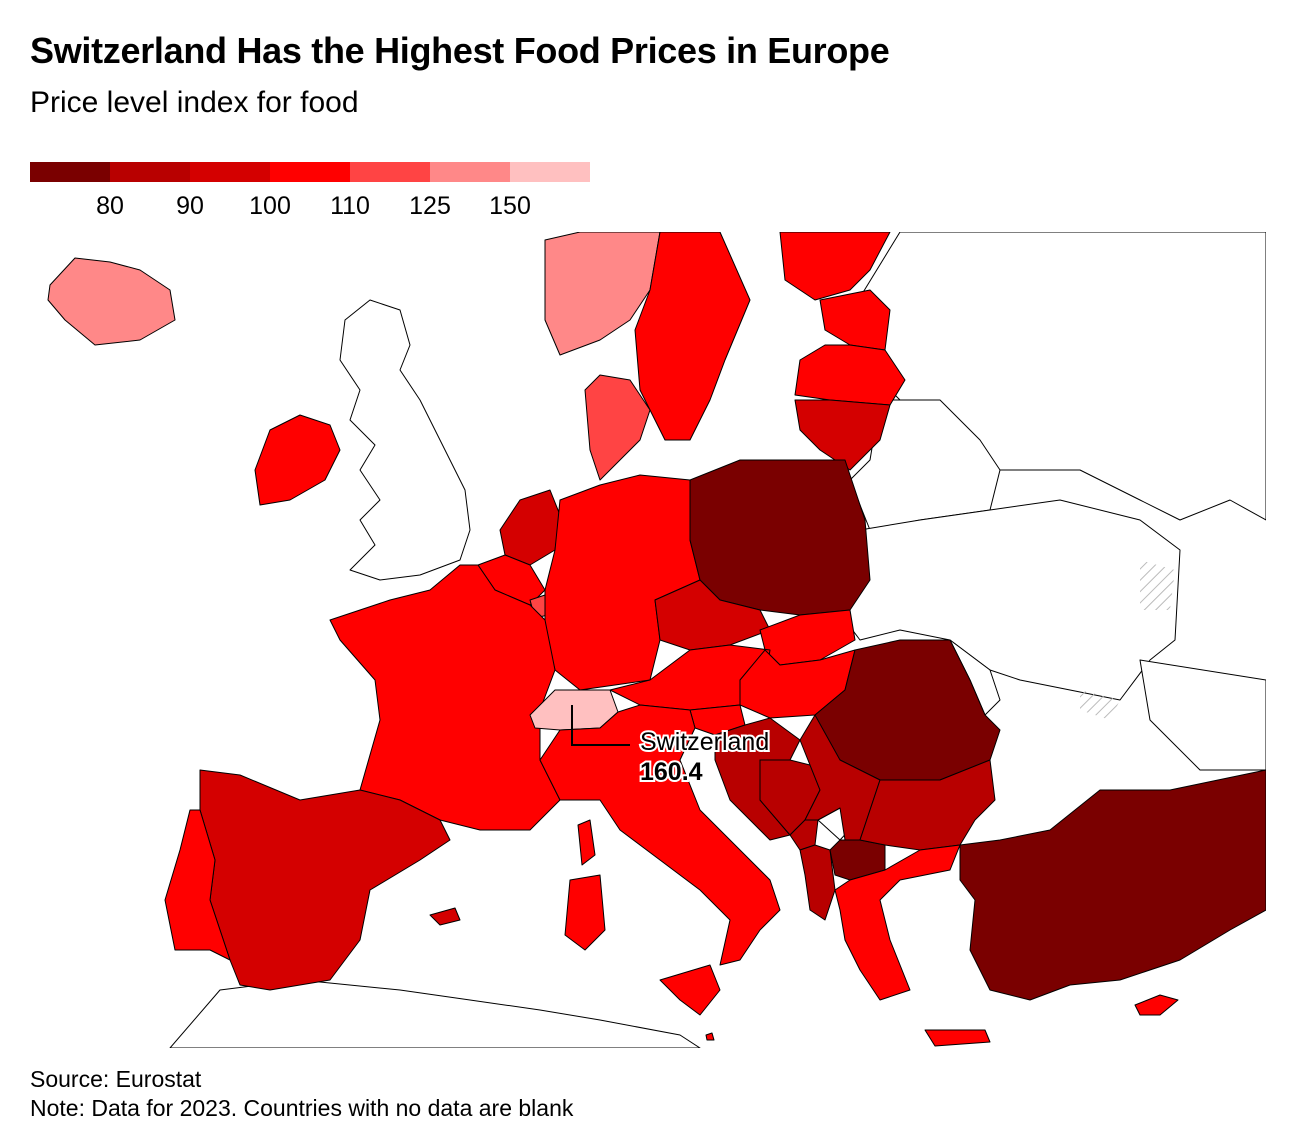  I want to click on country-france, so click(445, 697).